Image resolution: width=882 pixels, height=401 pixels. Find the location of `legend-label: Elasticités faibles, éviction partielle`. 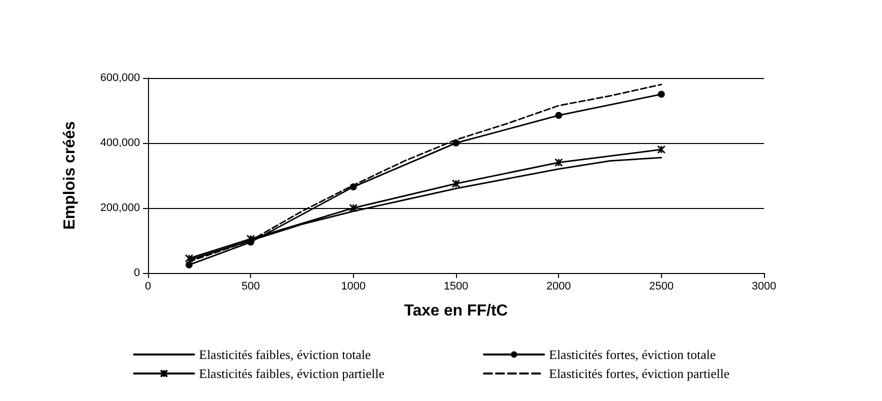

legend-label: Elasticités faibles, éviction partielle is located at coordinates (292, 373).